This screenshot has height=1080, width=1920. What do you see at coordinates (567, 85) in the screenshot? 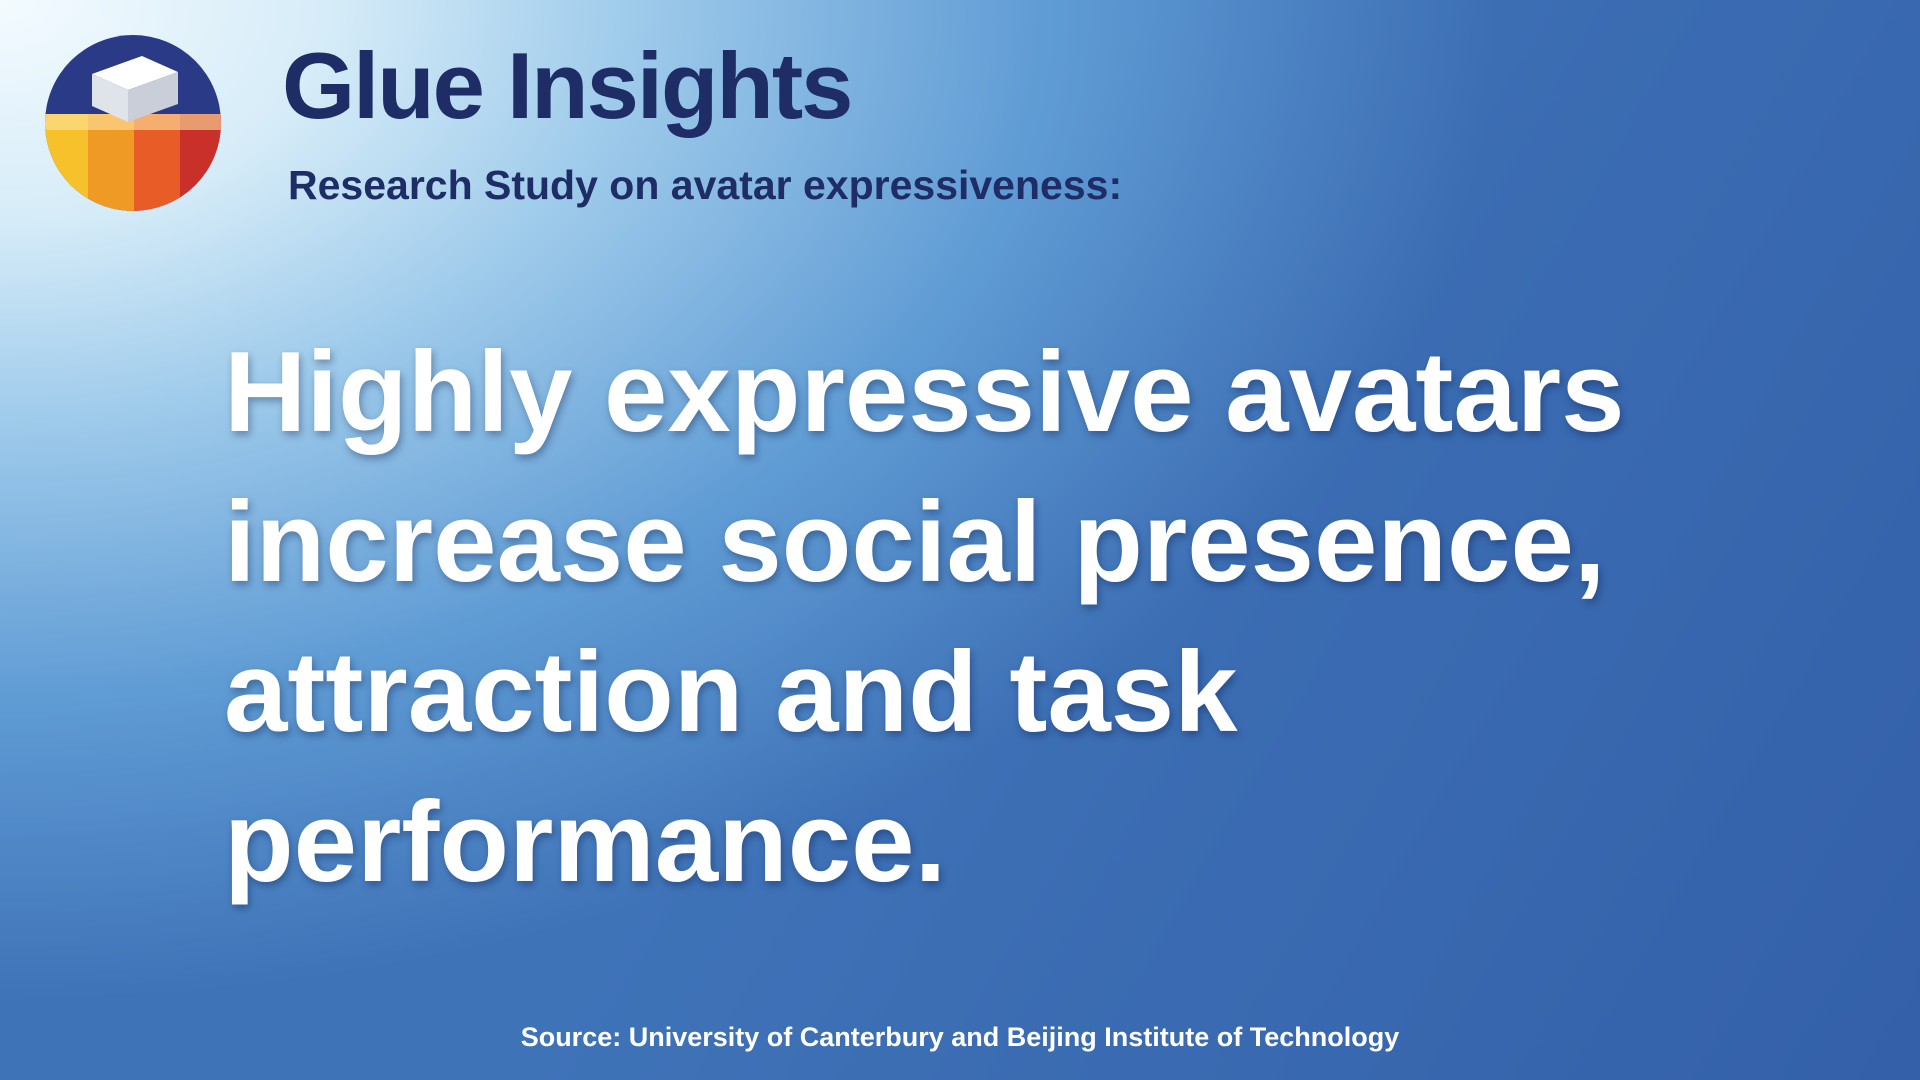
I see `title: Glue Insights` at bounding box center [567, 85].